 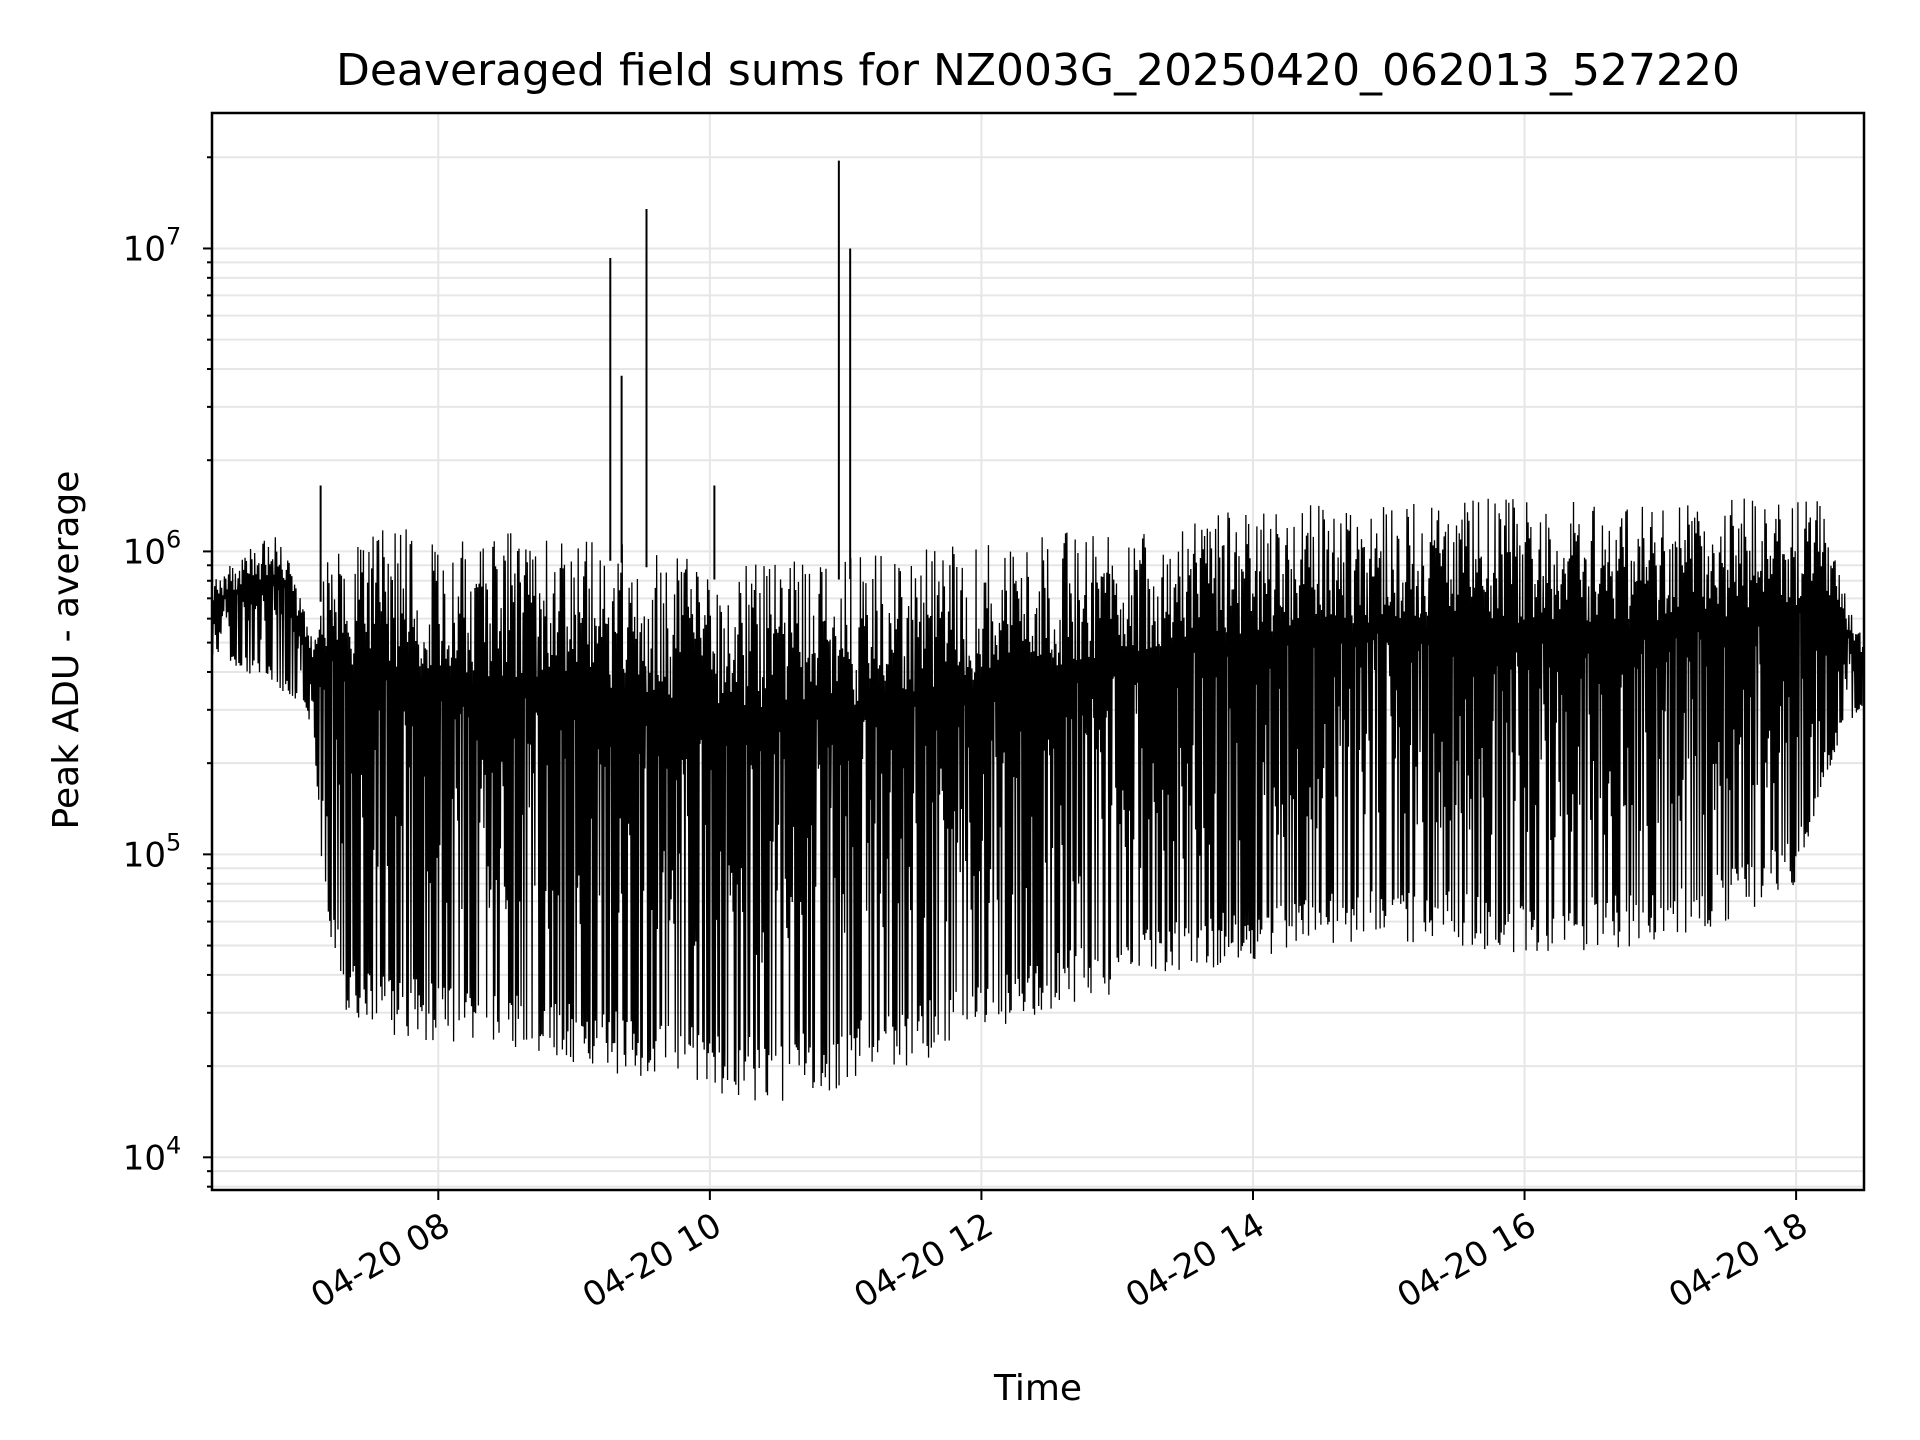 What do you see at coordinates (66, 650) in the screenshot?
I see `y-axis-label: Peak ADU - average` at bounding box center [66, 650].